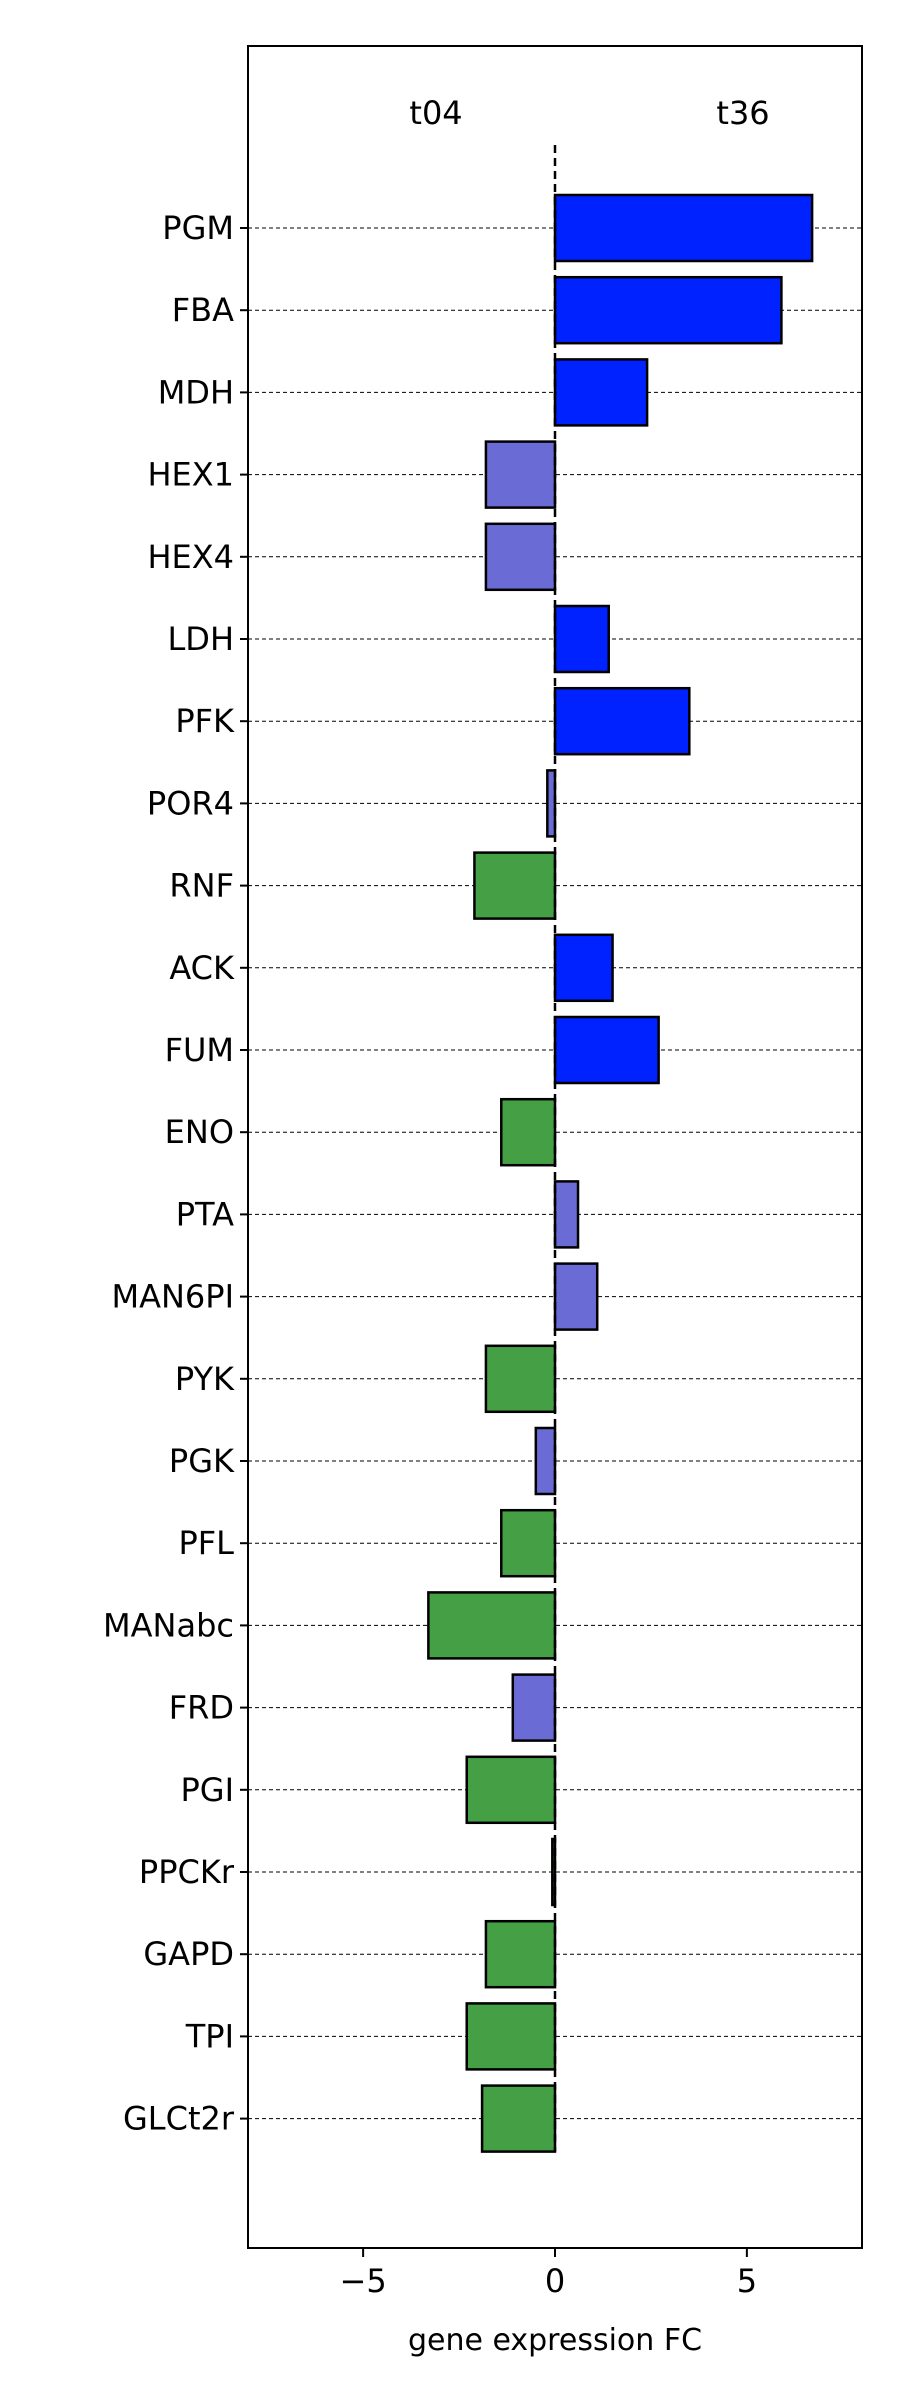 Image resolution: width=900 pixels, height=2404 pixels. I want to click on bar-POR4, so click(551, 803).